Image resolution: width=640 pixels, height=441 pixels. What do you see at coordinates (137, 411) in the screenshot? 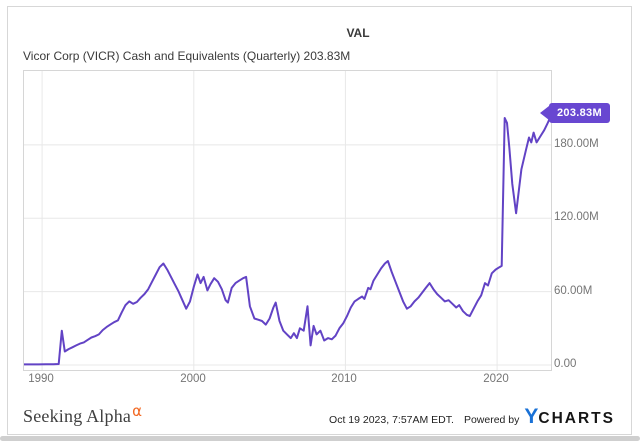
I see `alpha-glyph-icon: α` at bounding box center [137, 411].